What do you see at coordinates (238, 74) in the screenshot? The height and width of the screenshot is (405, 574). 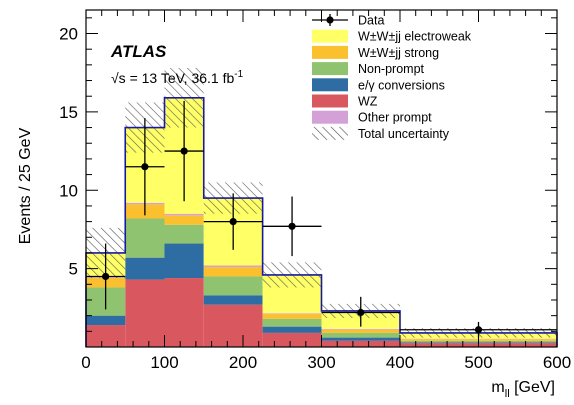 I see `energy-label-sup: -1` at bounding box center [238, 74].